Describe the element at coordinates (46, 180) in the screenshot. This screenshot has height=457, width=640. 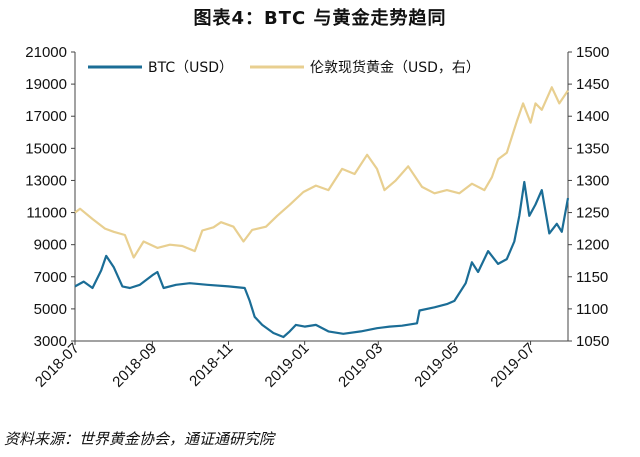
I see `left-tick-label: 13000` at that location.